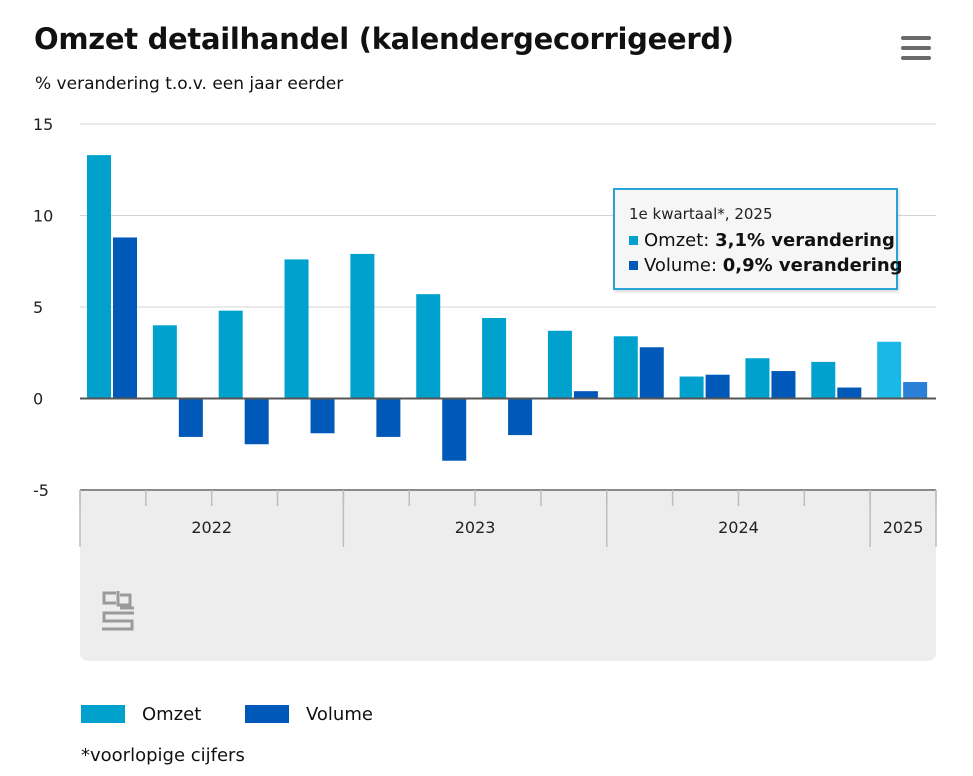 This screenshot has height=776, width=973. What do you see at coordinates (903, 527) in the screenshot?
I see `year-label: 2025` at bounding box center [903, 527].